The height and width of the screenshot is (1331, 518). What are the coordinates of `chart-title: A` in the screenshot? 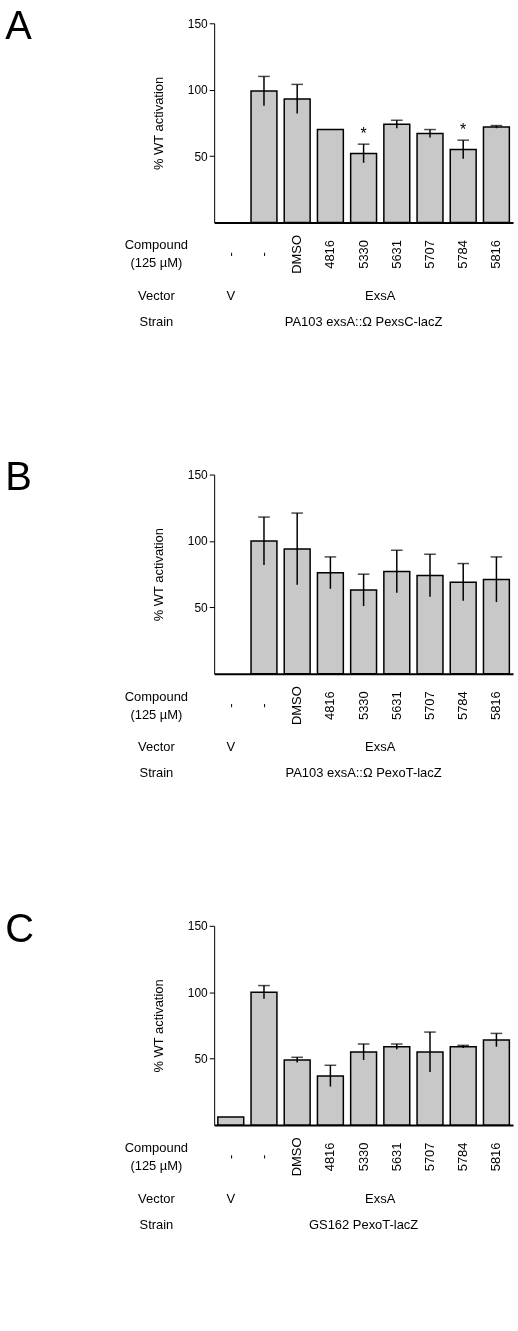 It's located at (19, 25).